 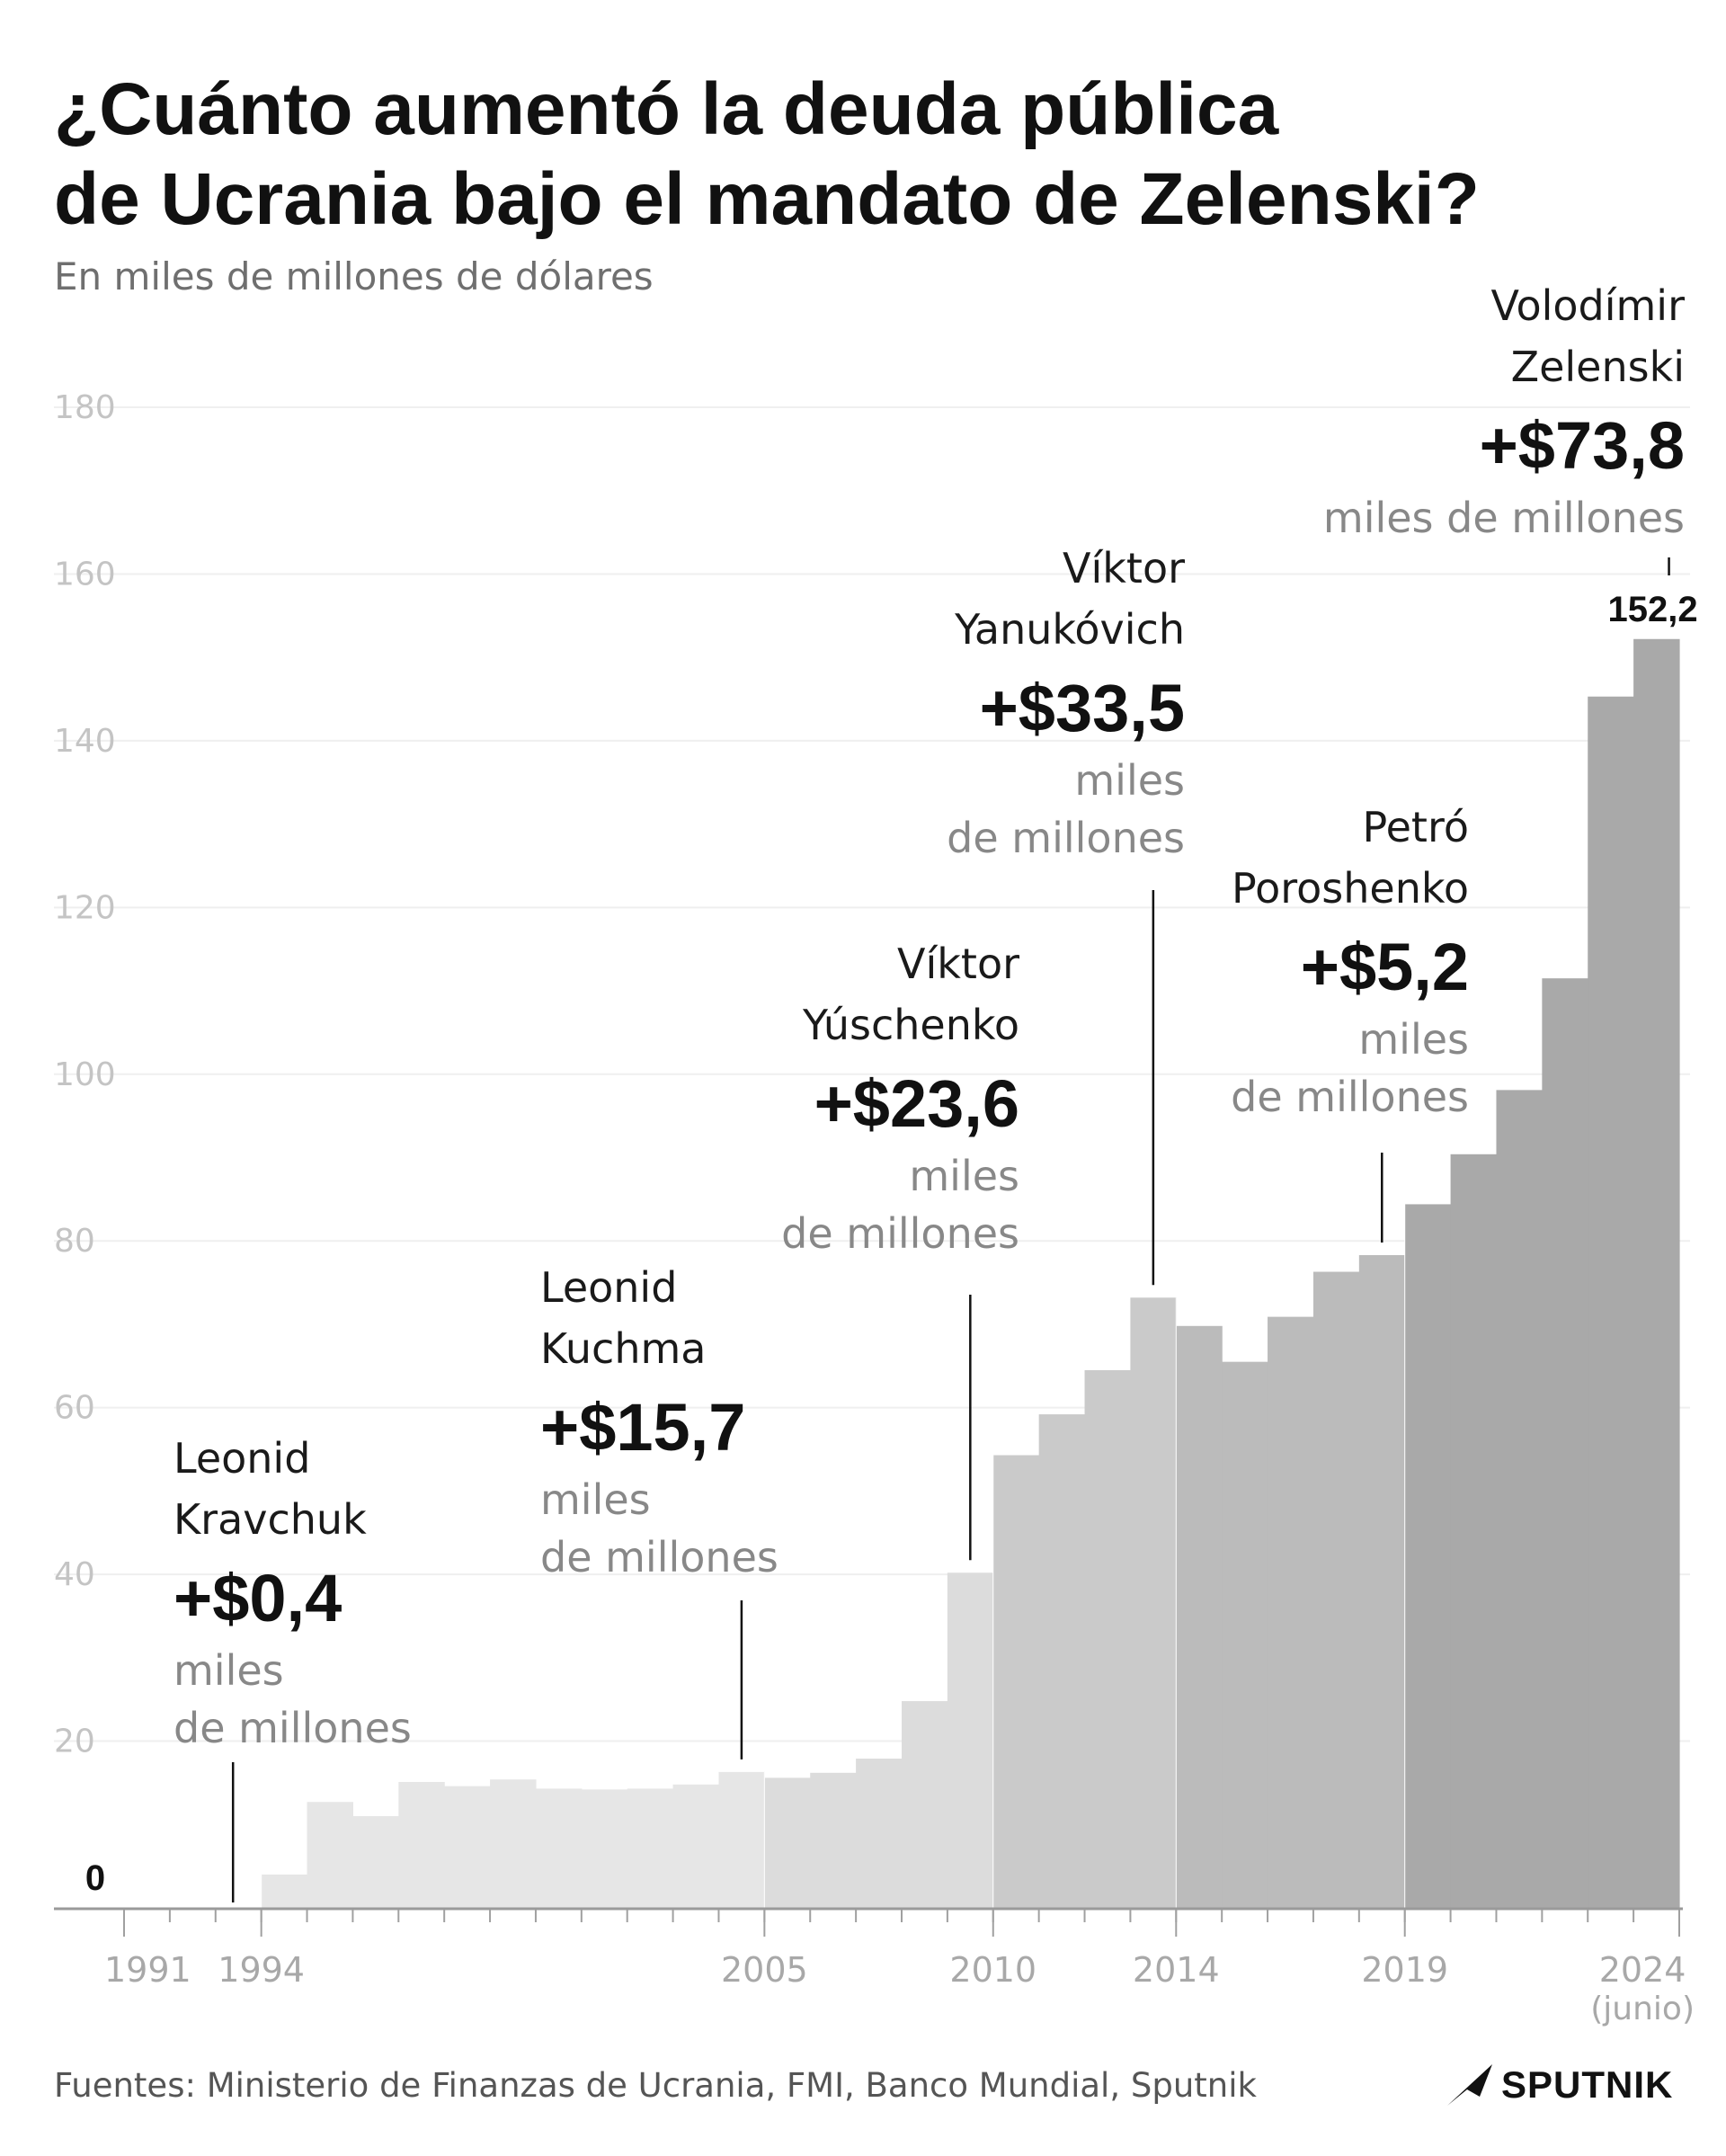 I want to click on x-tick-label: 2024, so click(x=1642, y=1970).